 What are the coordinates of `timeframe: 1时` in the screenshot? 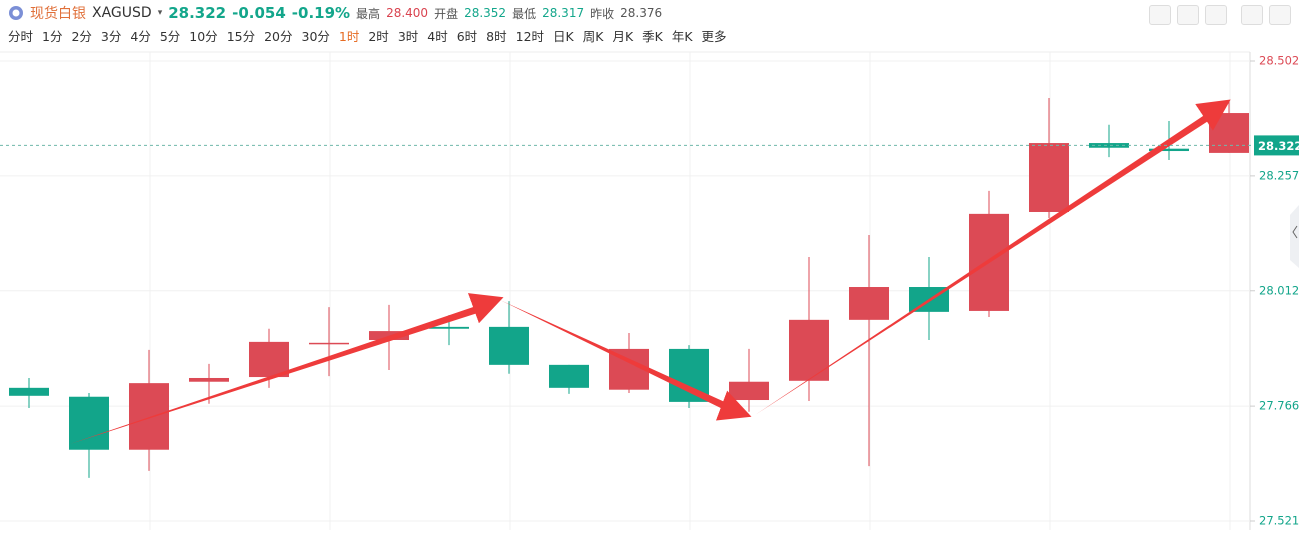 It's located at (349, 36).